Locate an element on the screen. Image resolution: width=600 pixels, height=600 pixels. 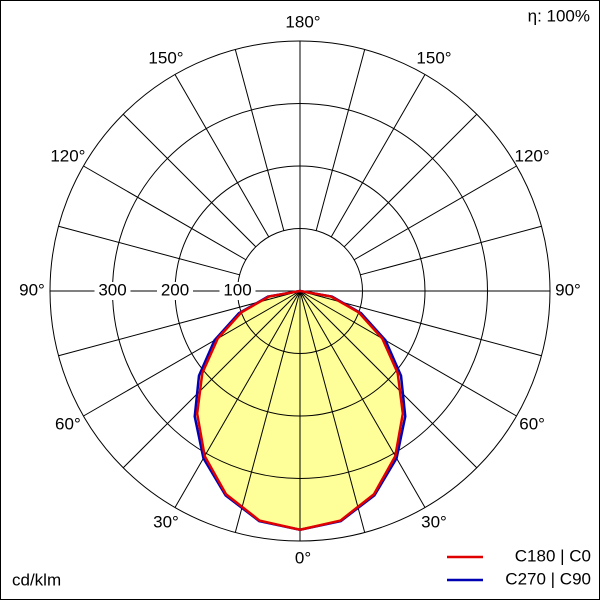
legend-label: C180 | C0 is located at coordinates (553, 555).